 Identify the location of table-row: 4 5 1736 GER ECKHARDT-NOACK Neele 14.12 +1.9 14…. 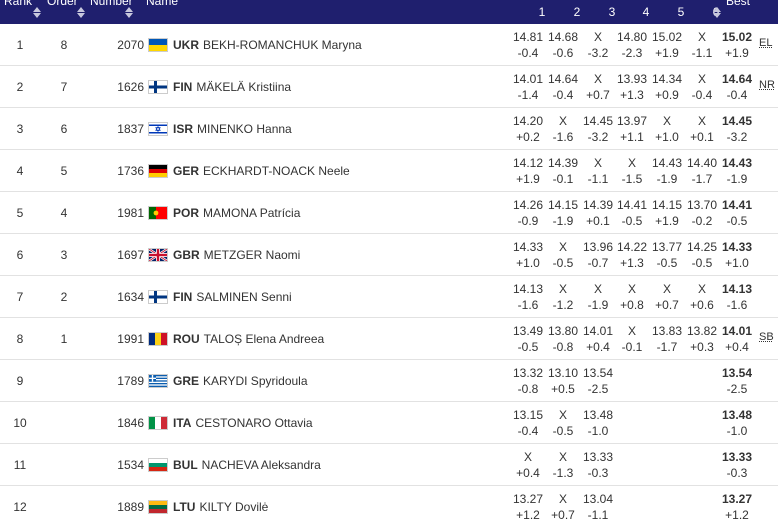
(389, 171).